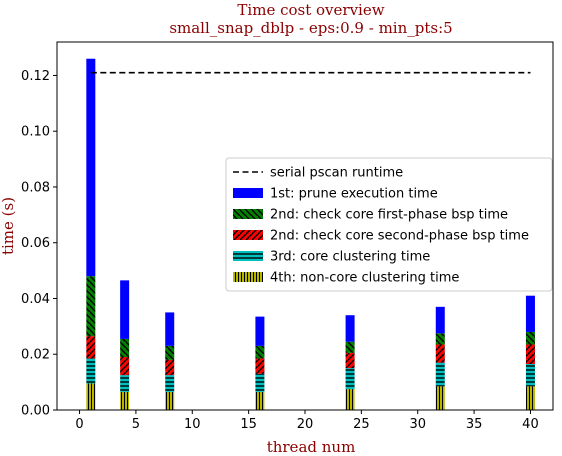  I want to click on x-tick-label: 25, so click(361, 424).